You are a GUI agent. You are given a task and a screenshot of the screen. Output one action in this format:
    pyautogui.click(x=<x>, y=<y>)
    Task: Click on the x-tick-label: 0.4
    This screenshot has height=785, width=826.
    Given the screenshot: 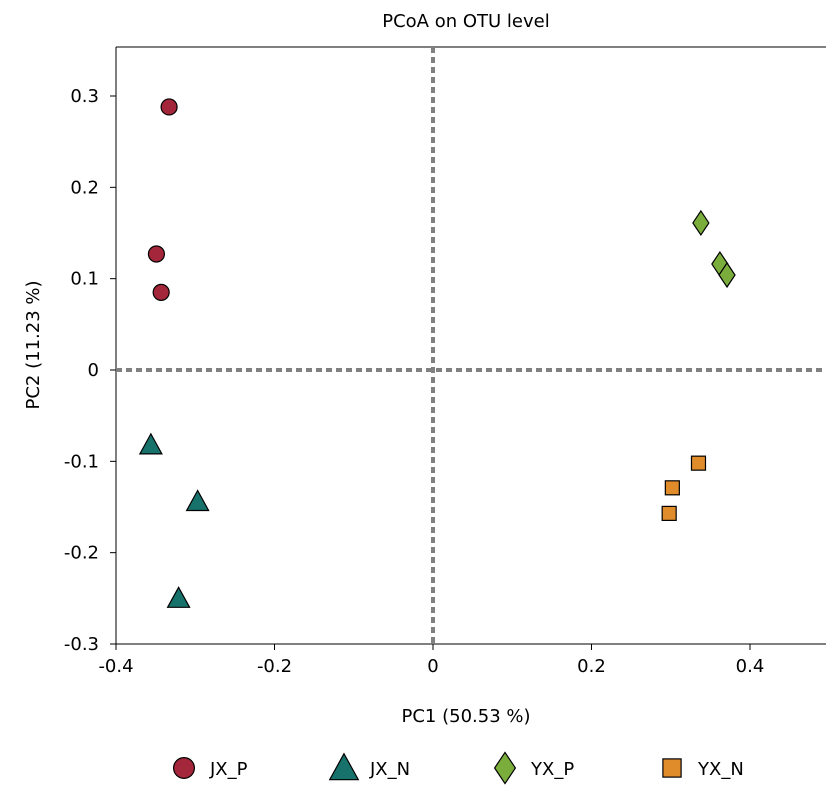 What is the action you would take?
    pyautogui.click(x=750, y=666)
    